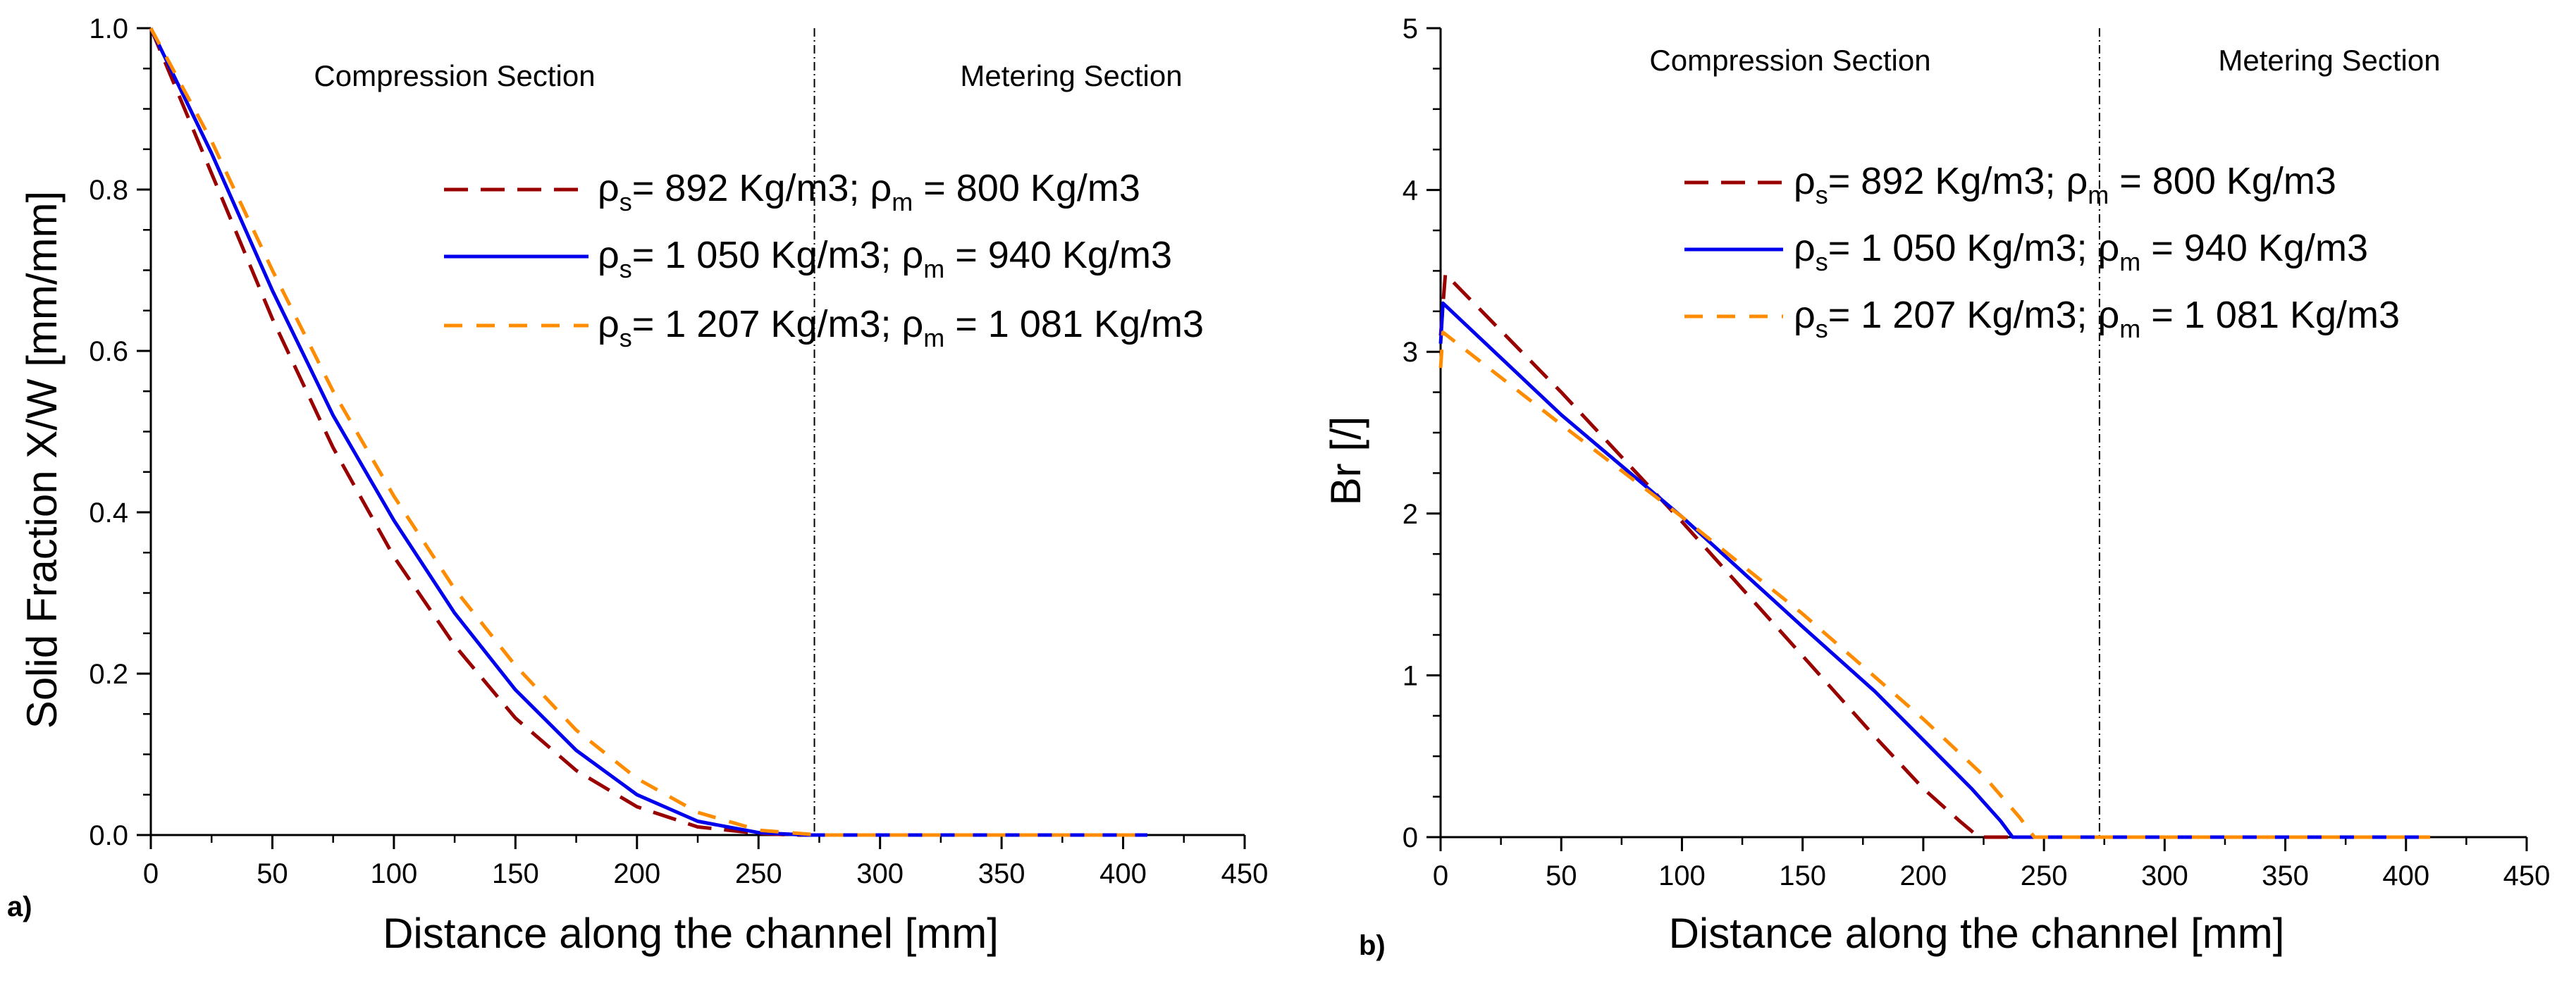 The image size is (2576, 983). What do you see at coordinates (758, 873) in the screenshot?
I see `x-tick-label: 250` at bounding box center [758, 873].